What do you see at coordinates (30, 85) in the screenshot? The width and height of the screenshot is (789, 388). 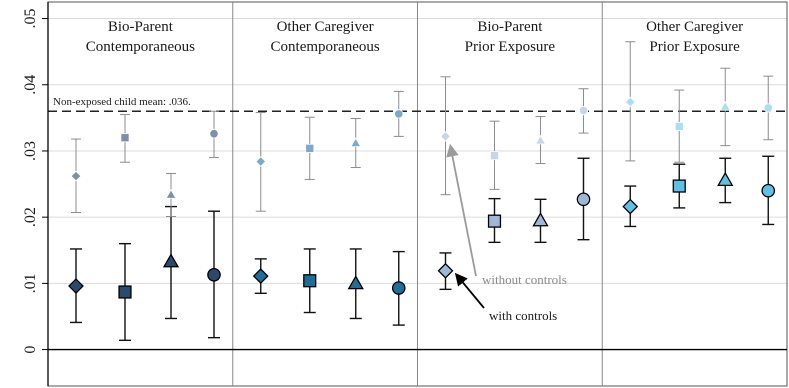 I see `y-tick-label: .04` at bounding box center [30, 85].